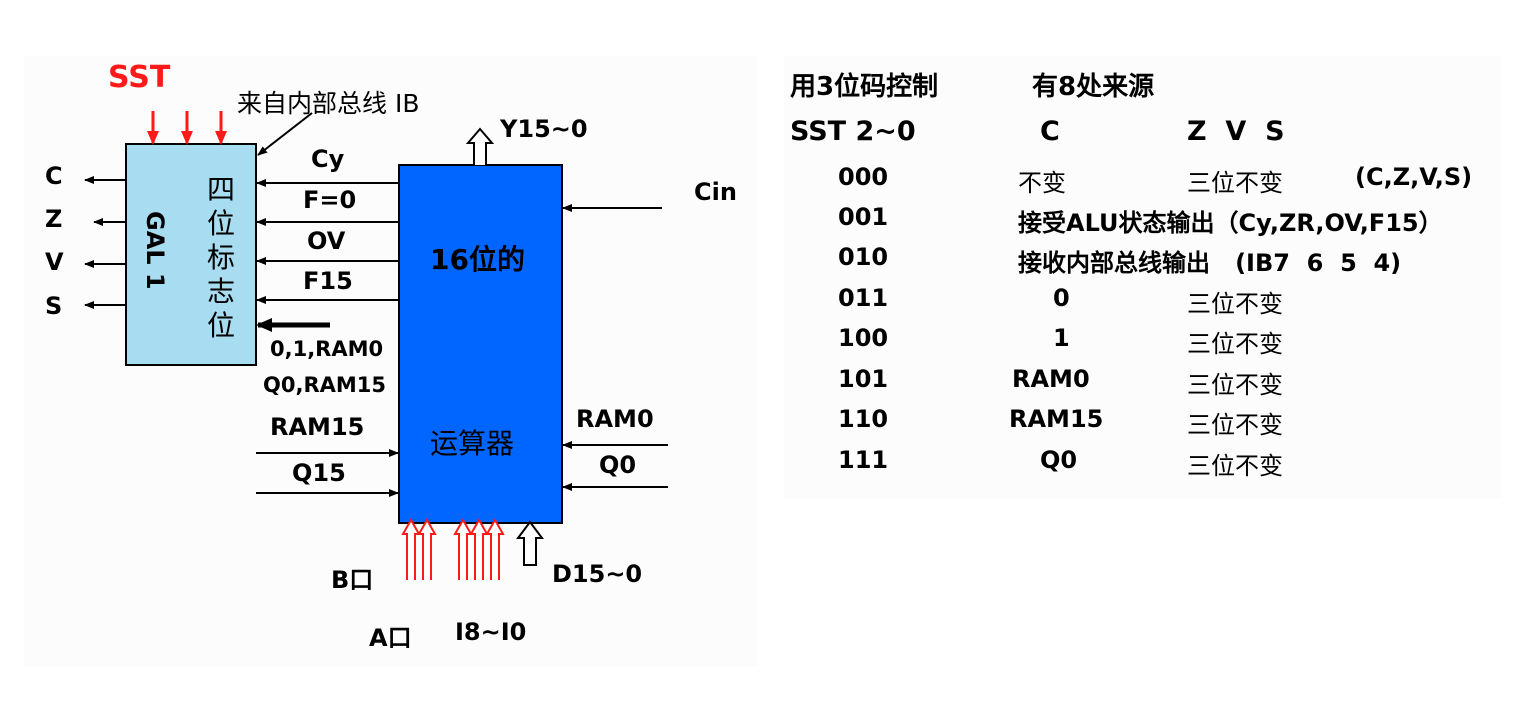  Describe the element at coordinates (1230, 223) in the screenshot. I see `row-wide: 接受ALU状态输出（Cy,ZR,OV,F15）` at that location.